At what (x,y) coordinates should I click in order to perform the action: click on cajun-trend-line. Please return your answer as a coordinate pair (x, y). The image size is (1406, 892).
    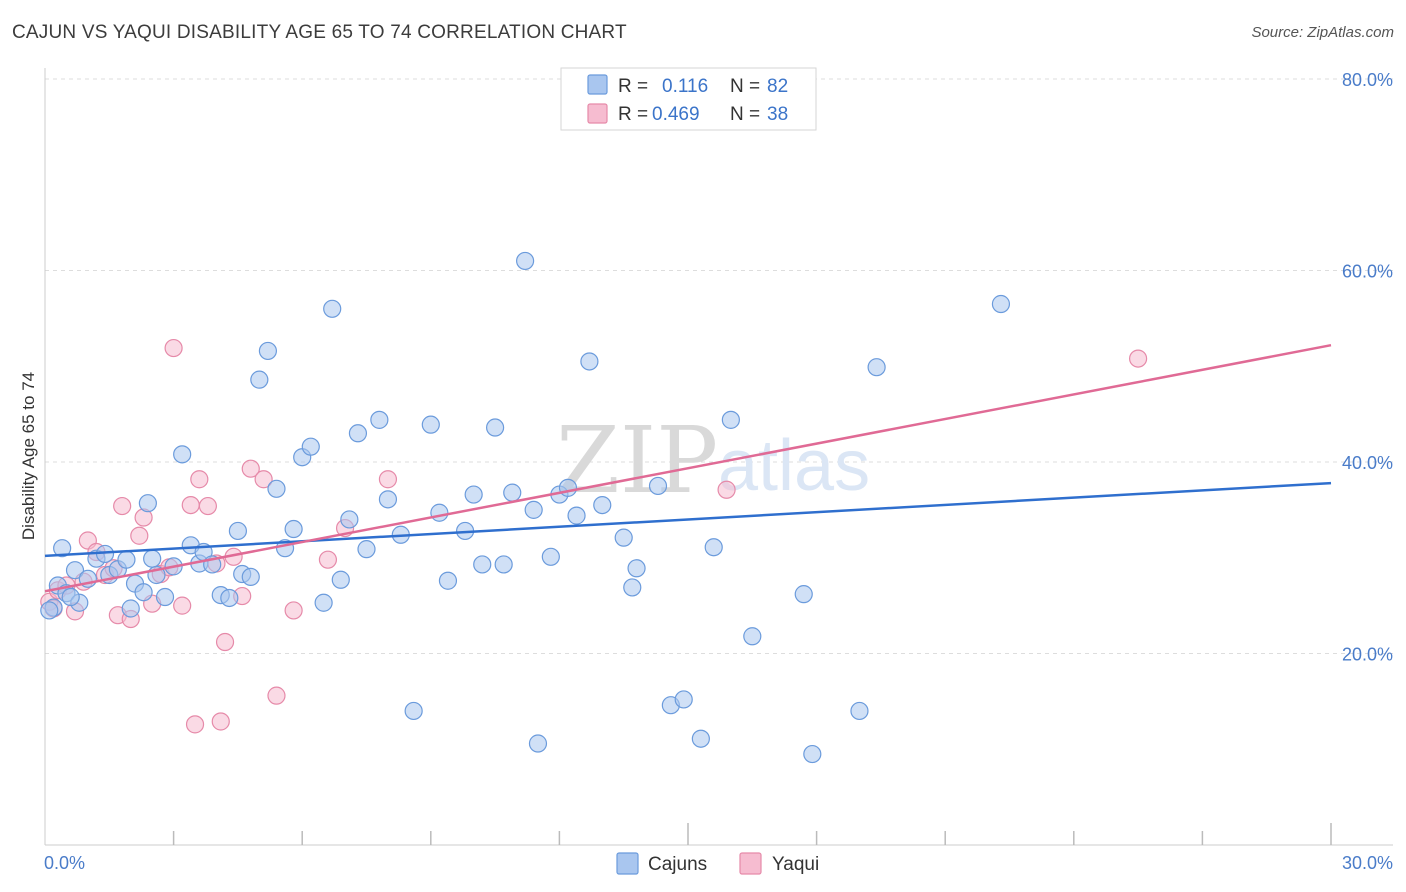
    Looking at the image, I should click on (688, 519).